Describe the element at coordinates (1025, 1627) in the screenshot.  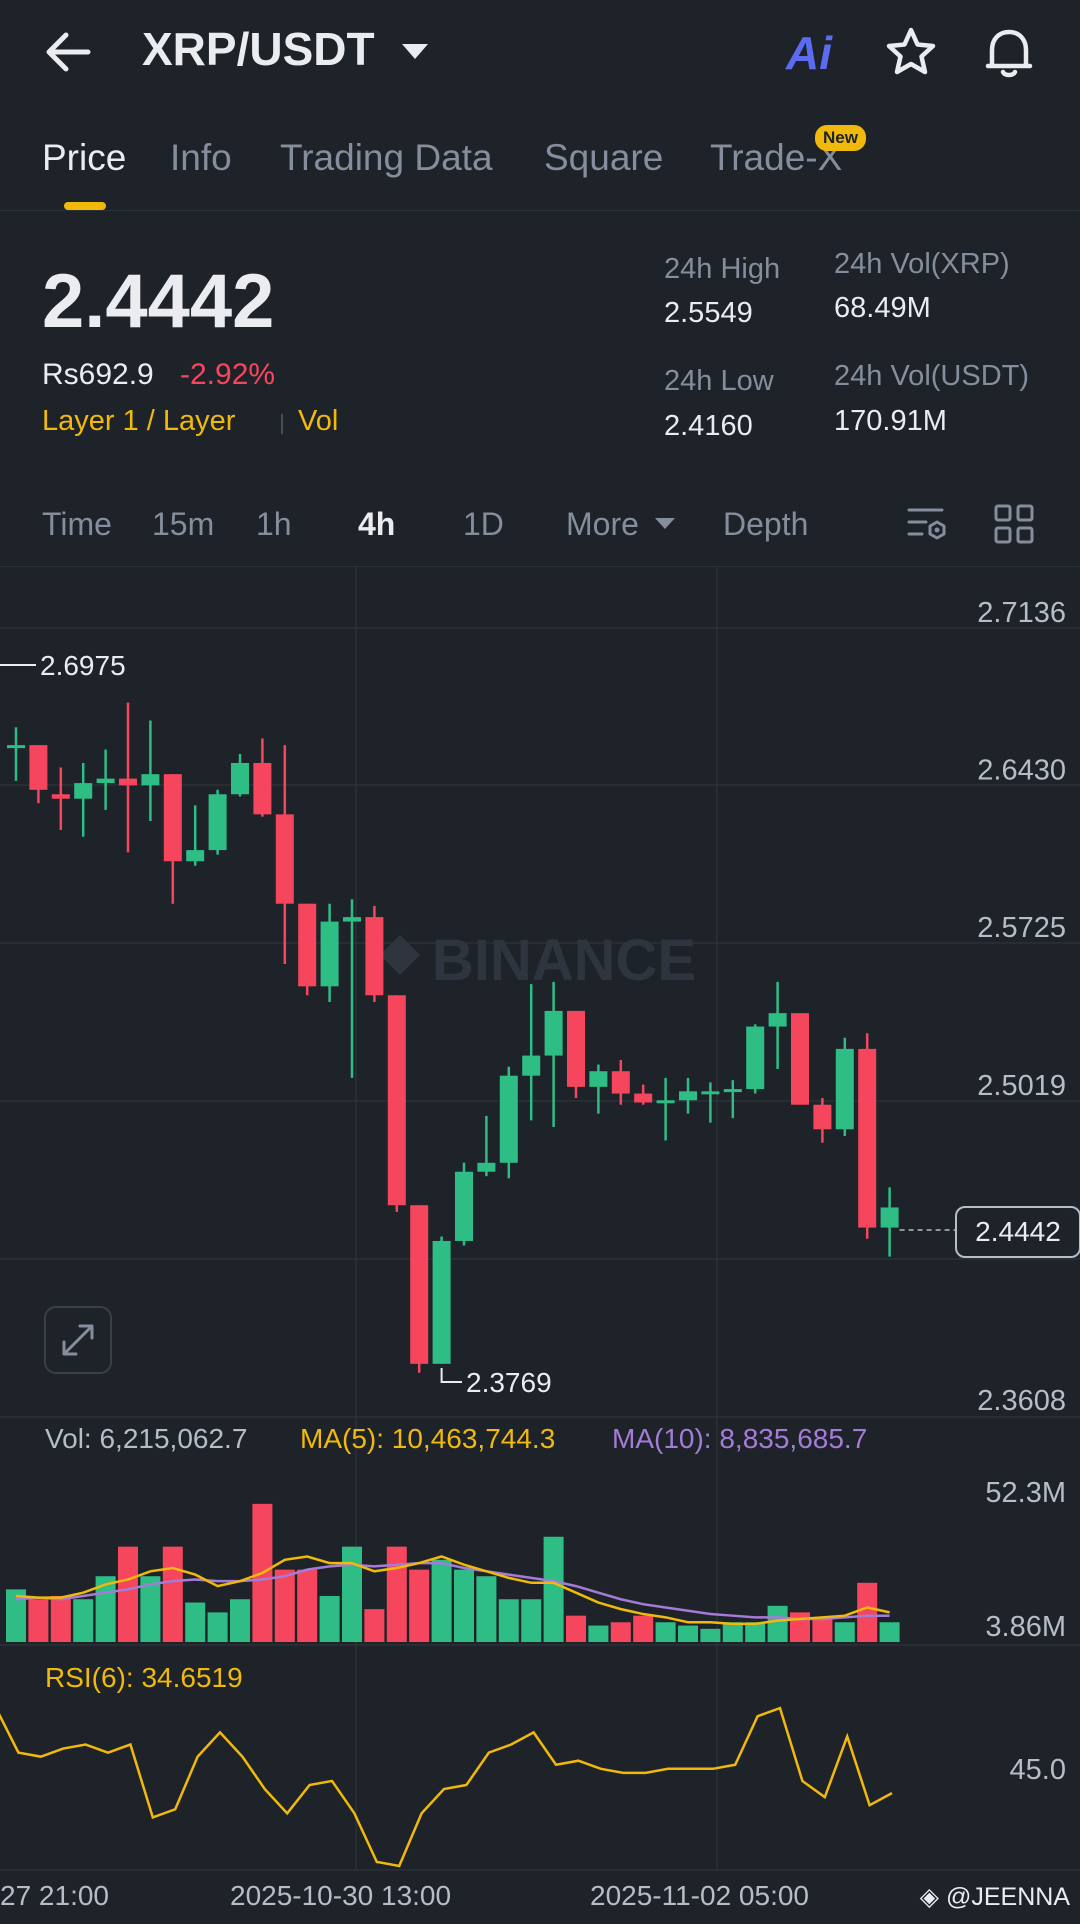
I see `volume-y-tick-label: 3.86M` at that location.